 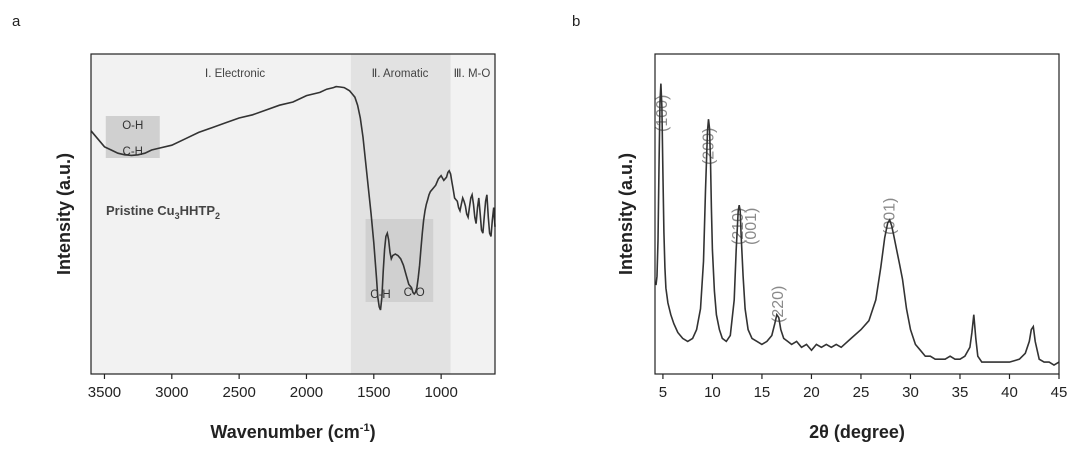 What do you see at coordinates (778, 304) in the screenshot?
I see `chart-b-peak-label: (220)` at bounding box center [778, 304].